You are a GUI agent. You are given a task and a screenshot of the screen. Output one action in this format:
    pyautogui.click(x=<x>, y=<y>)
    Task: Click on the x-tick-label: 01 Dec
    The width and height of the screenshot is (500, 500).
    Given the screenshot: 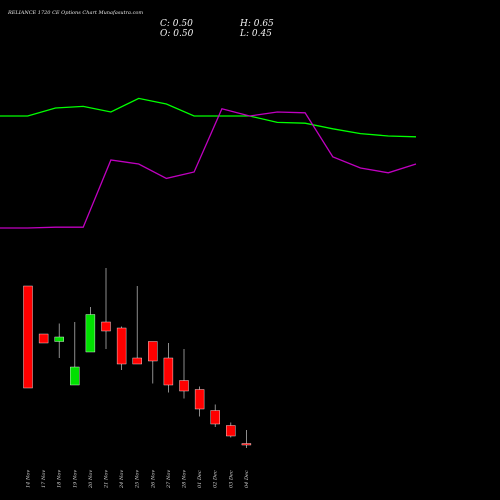 What is the action you would take?
    pyautogui.click(x=200, y=479)
    